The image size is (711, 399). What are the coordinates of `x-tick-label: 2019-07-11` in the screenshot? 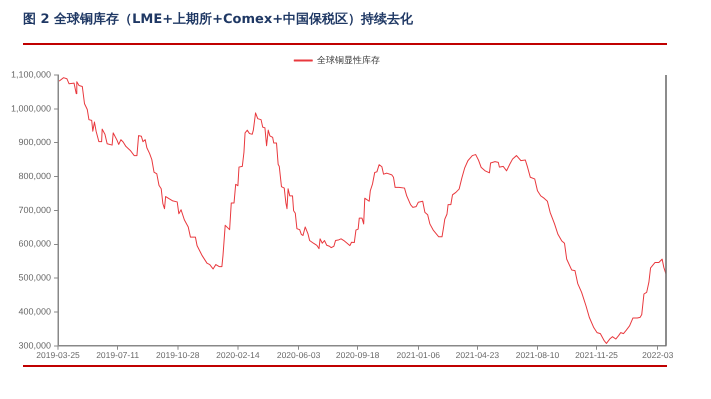 It's located at (118, 355).